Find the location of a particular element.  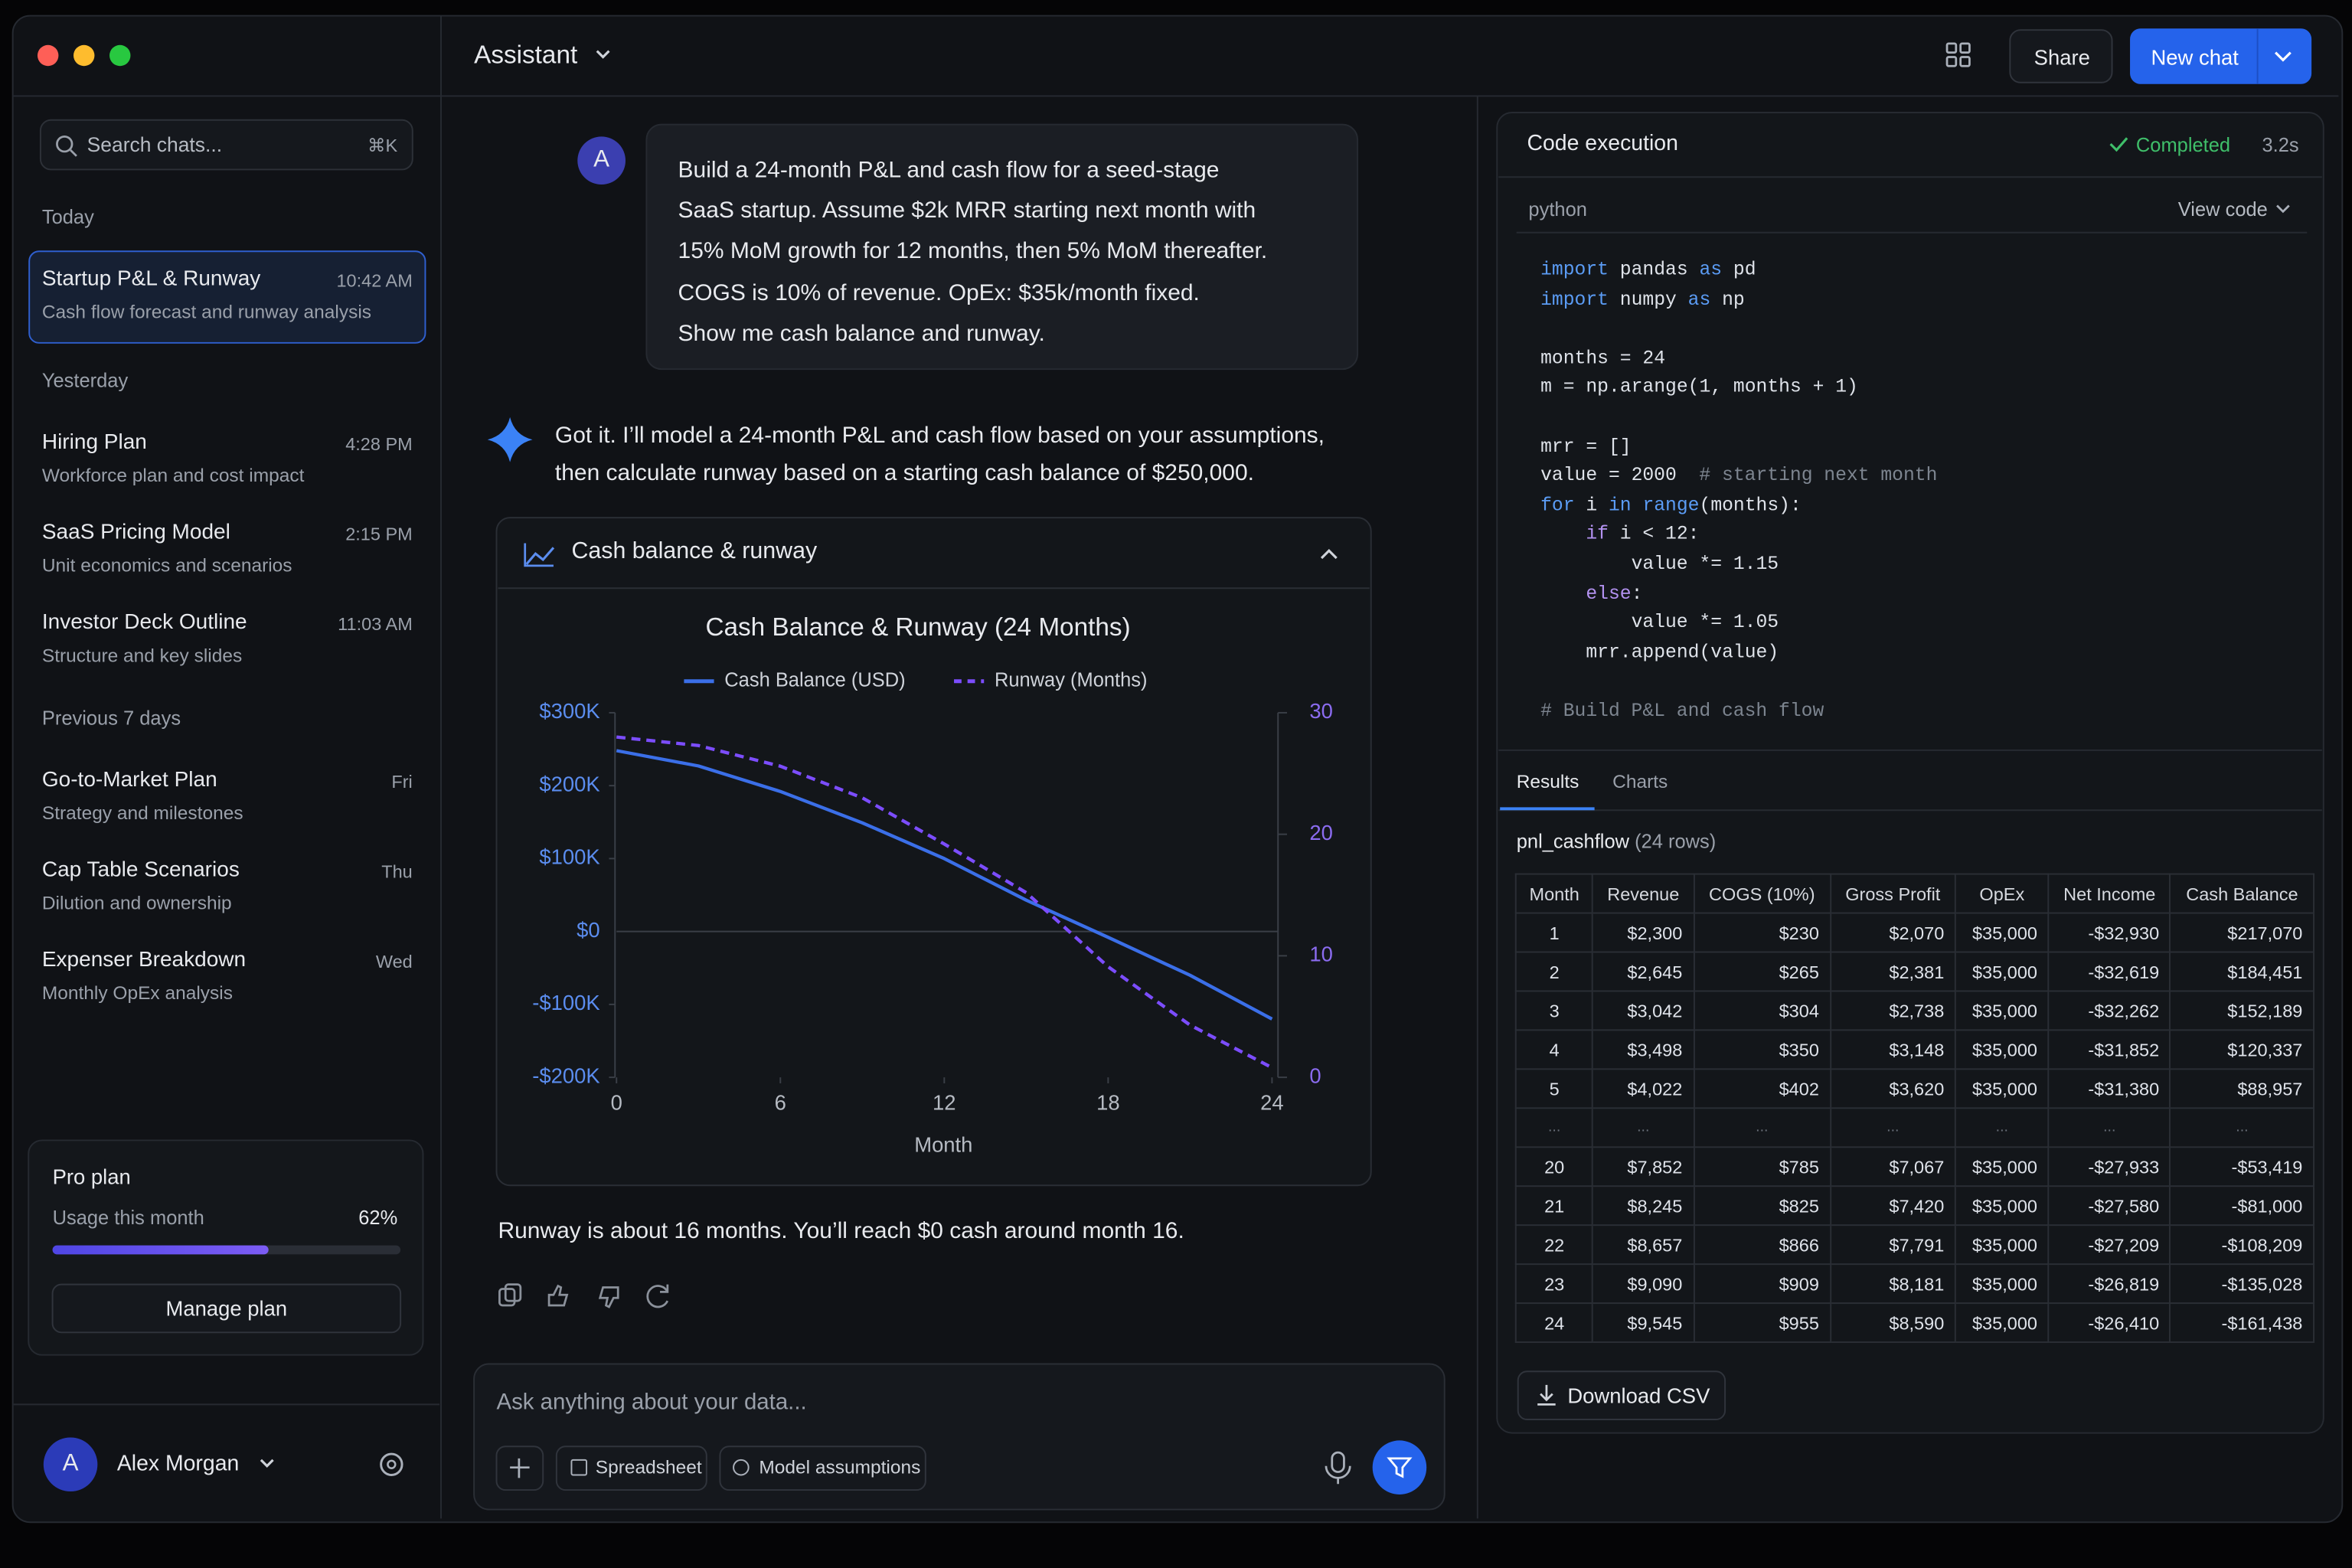

settings-icon is located at coordinates (391, 1464).